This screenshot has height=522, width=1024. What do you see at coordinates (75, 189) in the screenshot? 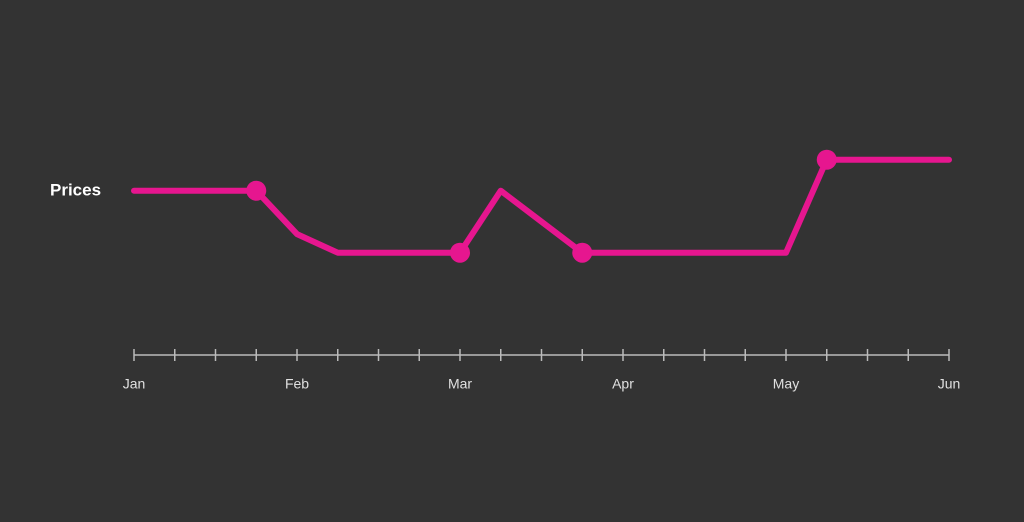
I see `series-label: Prices` at bounding box center [75, 189].